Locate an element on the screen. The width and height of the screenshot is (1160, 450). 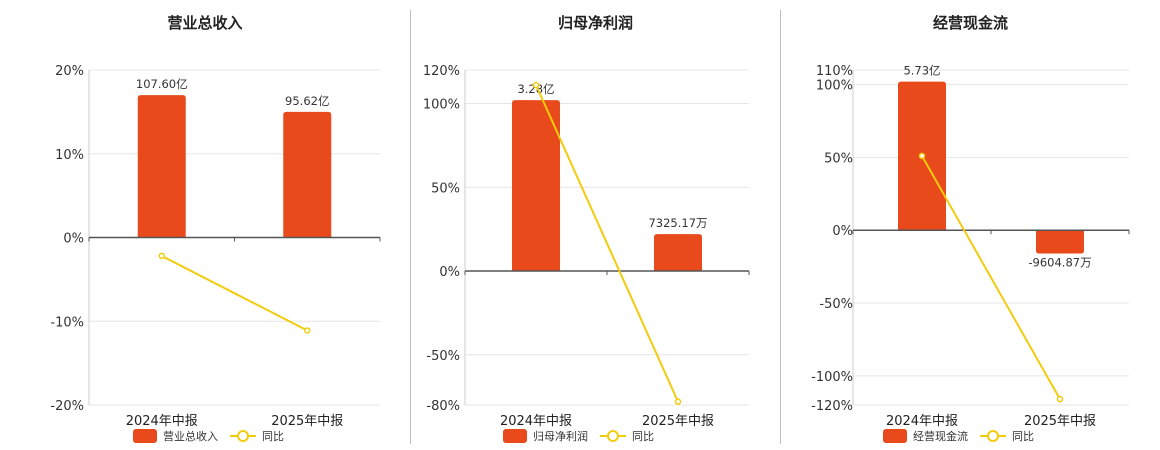
bar-data-label: -9604.87万 is located at coordinates (1059, 263).